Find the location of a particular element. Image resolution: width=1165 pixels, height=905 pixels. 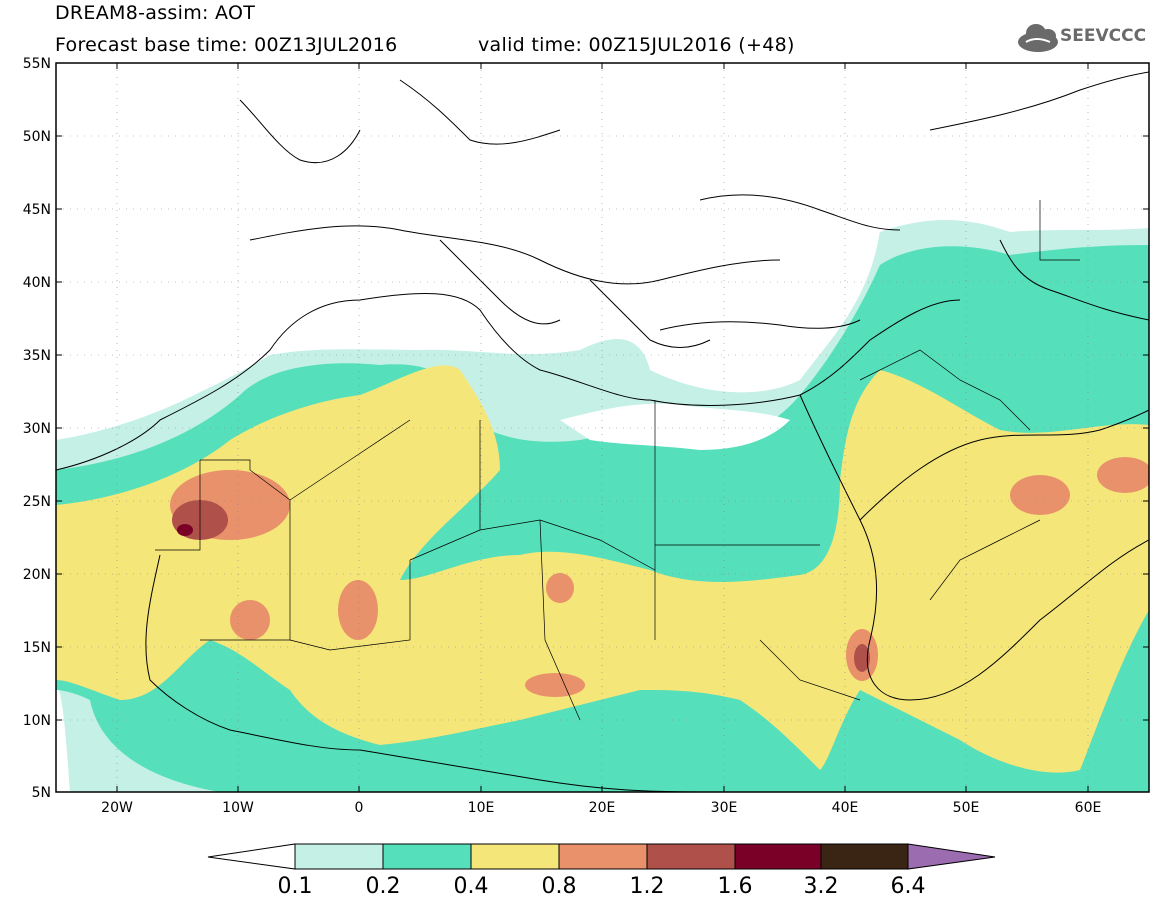

cloud-logo-icon is located at coordinates (1038, 38).